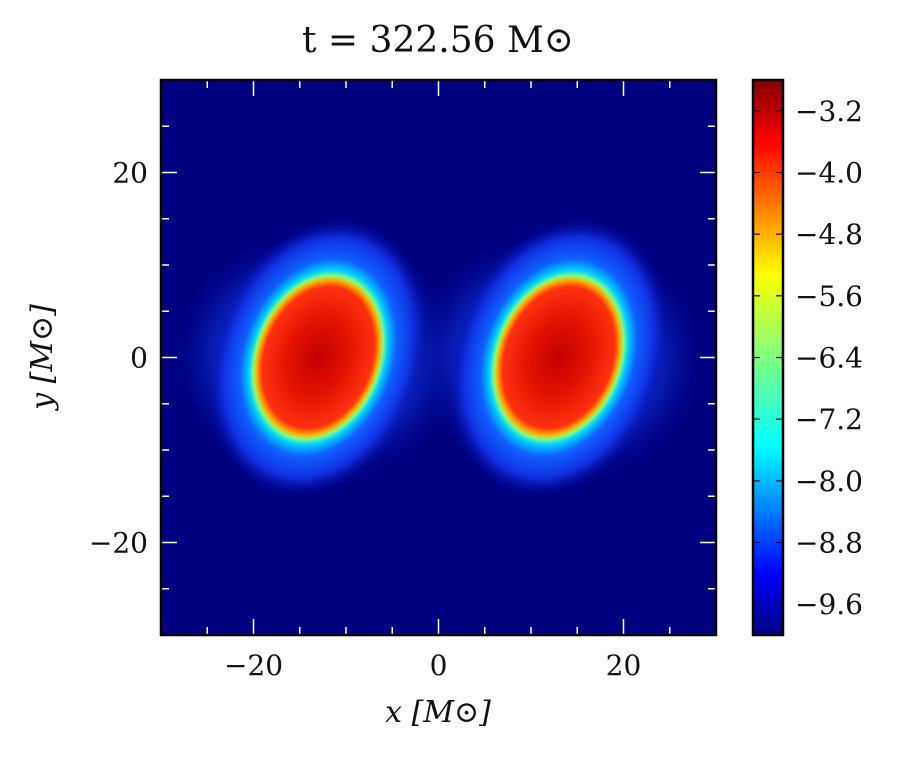  I want to click on colorbar-tick-label: −3.2, so click(829, 111).